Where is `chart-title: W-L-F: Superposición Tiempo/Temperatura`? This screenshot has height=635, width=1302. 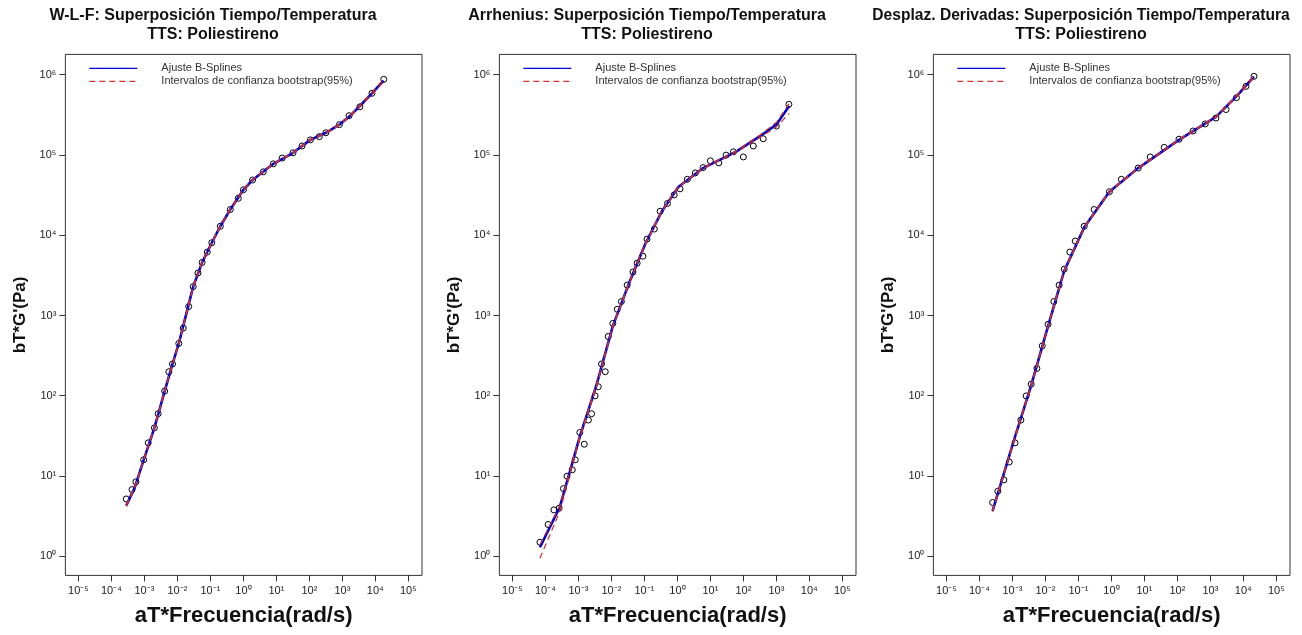 chart-title: W-L-F: Superposición Tiempo/Temperatura is located at coordinates (213, 15).